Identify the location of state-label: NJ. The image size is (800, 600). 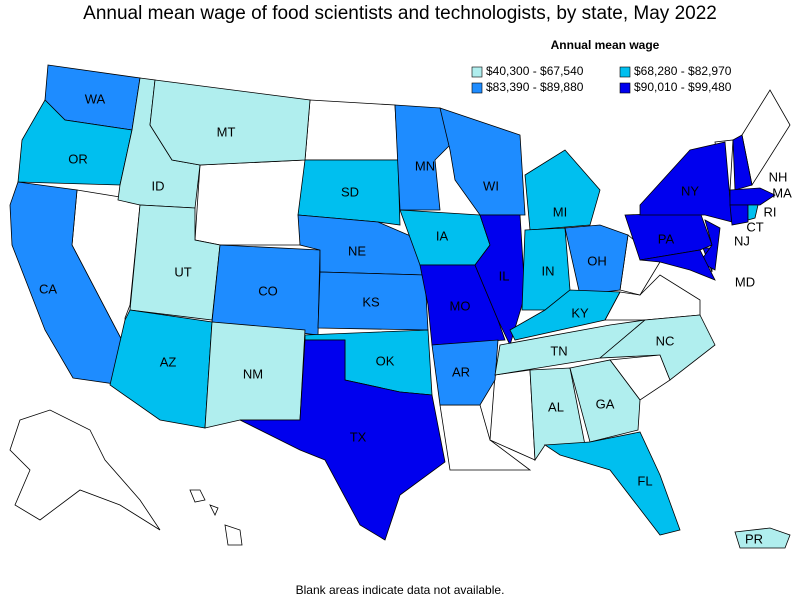
(742, 240).